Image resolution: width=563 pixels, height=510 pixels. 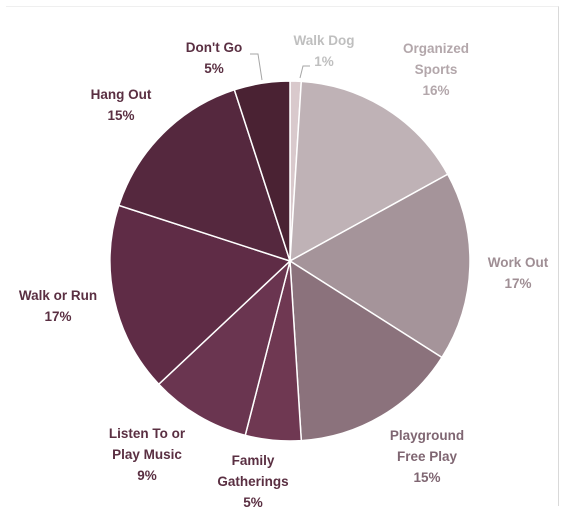 I want to click on slice-percent: 1%, so click(x=324, y=61).